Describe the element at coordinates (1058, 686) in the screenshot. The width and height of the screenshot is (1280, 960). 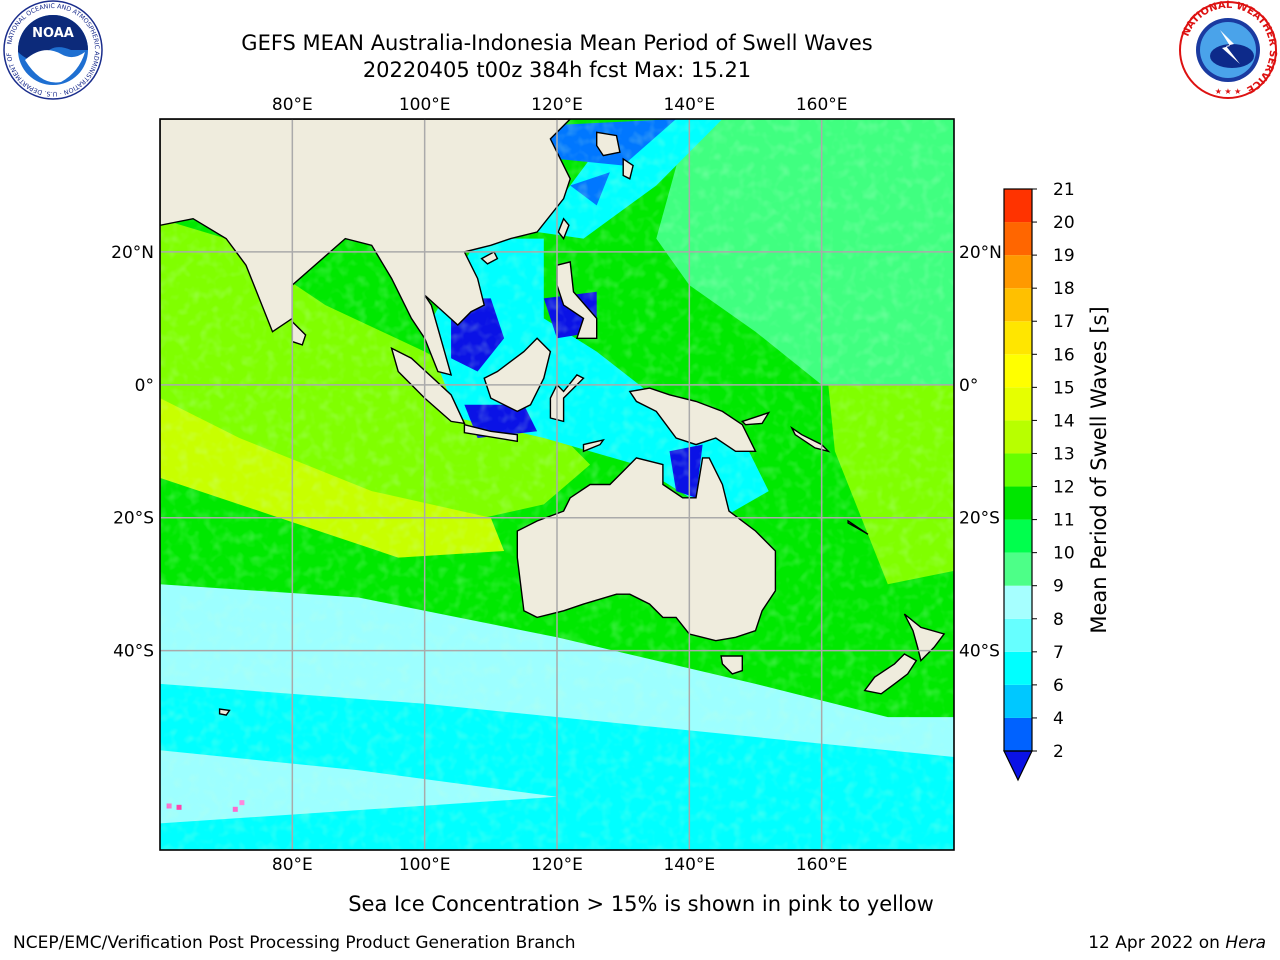
I see `colorbar-tick-label: 6` at that location.